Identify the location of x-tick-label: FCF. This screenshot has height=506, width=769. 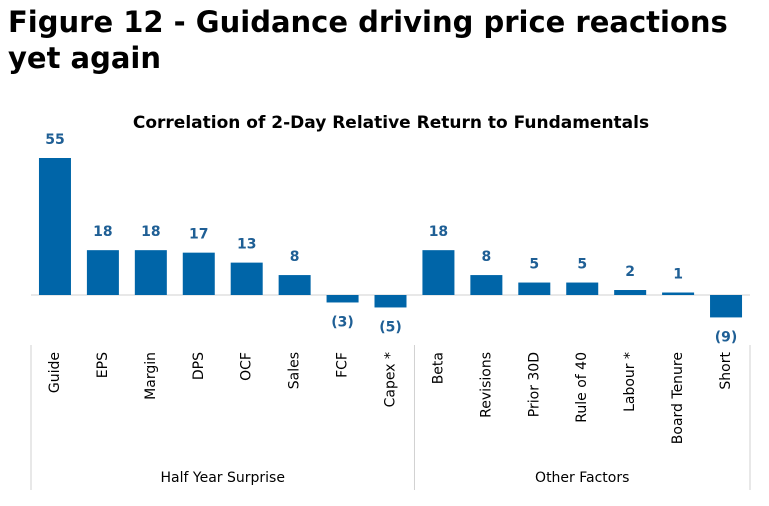
(343, 365).